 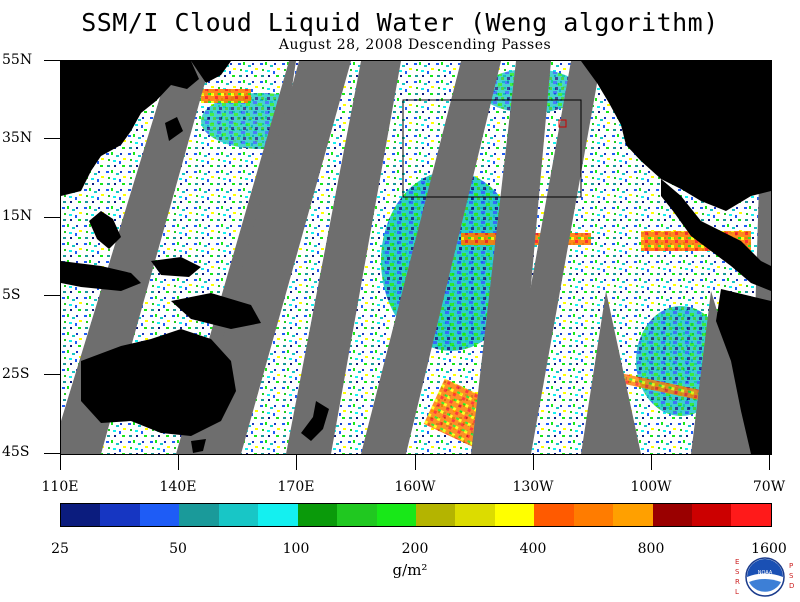 I want to click on esrl-psd-logo: E S R L P S D NOAA, so click(x=765, y=577).